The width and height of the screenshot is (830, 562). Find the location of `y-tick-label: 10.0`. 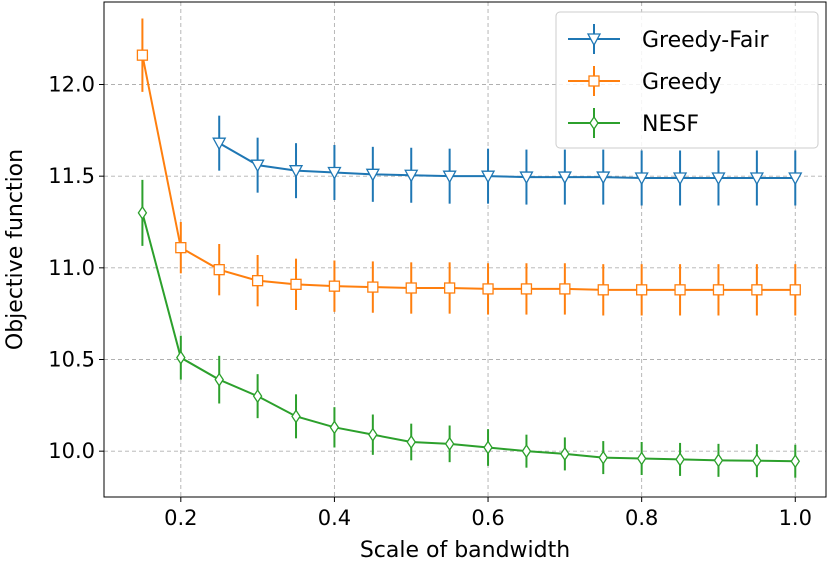

y-tick-label: 10.0 is located at coordinates (71, 451).